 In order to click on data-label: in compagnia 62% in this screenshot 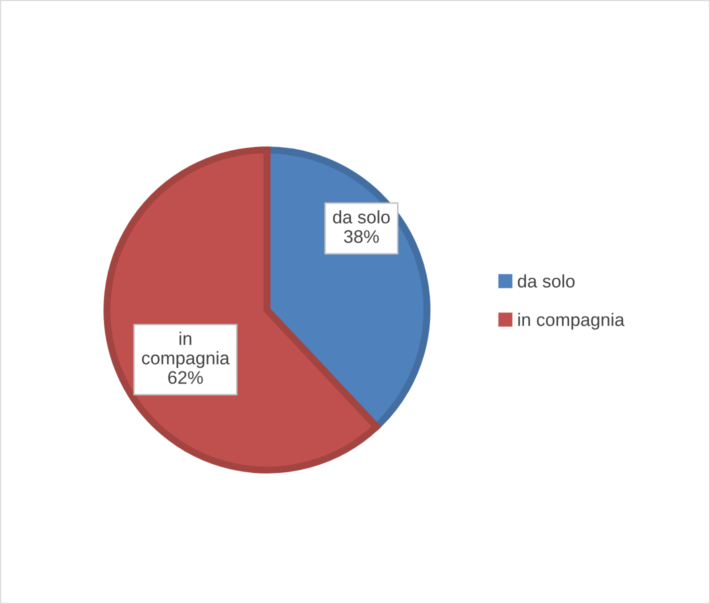, I will do `click(186, 358)`.